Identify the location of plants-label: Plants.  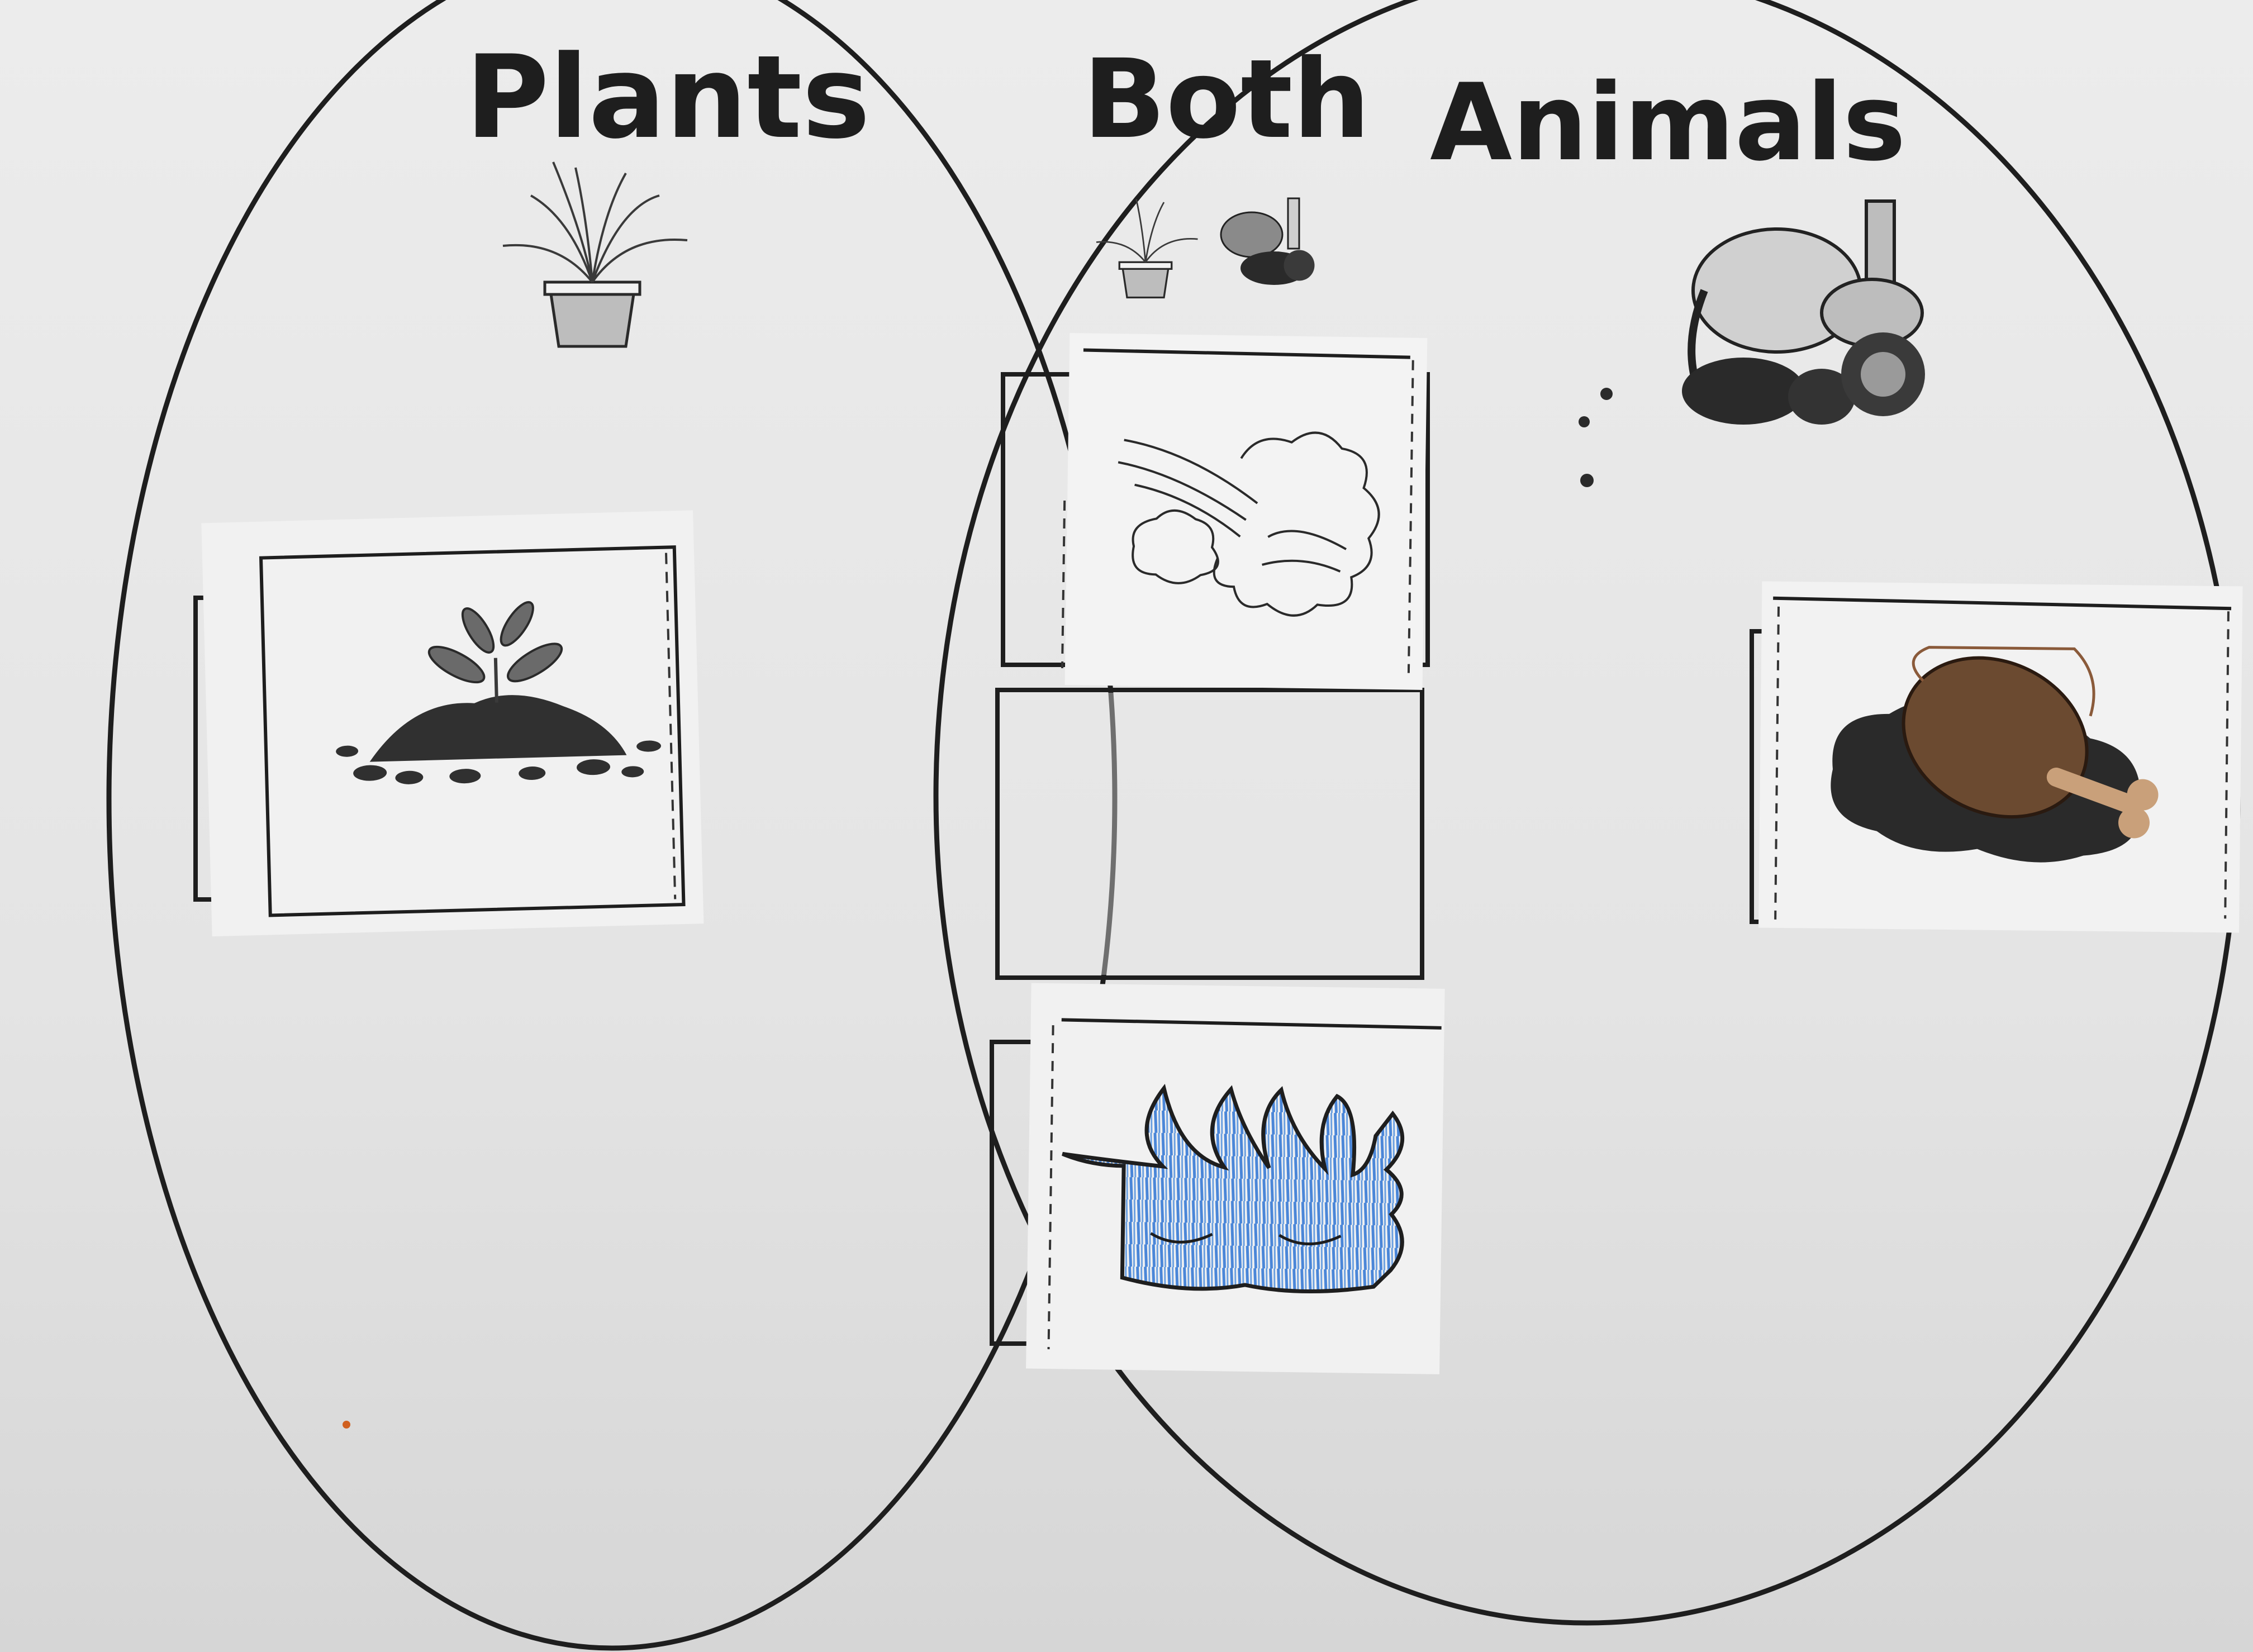
(668, 97).